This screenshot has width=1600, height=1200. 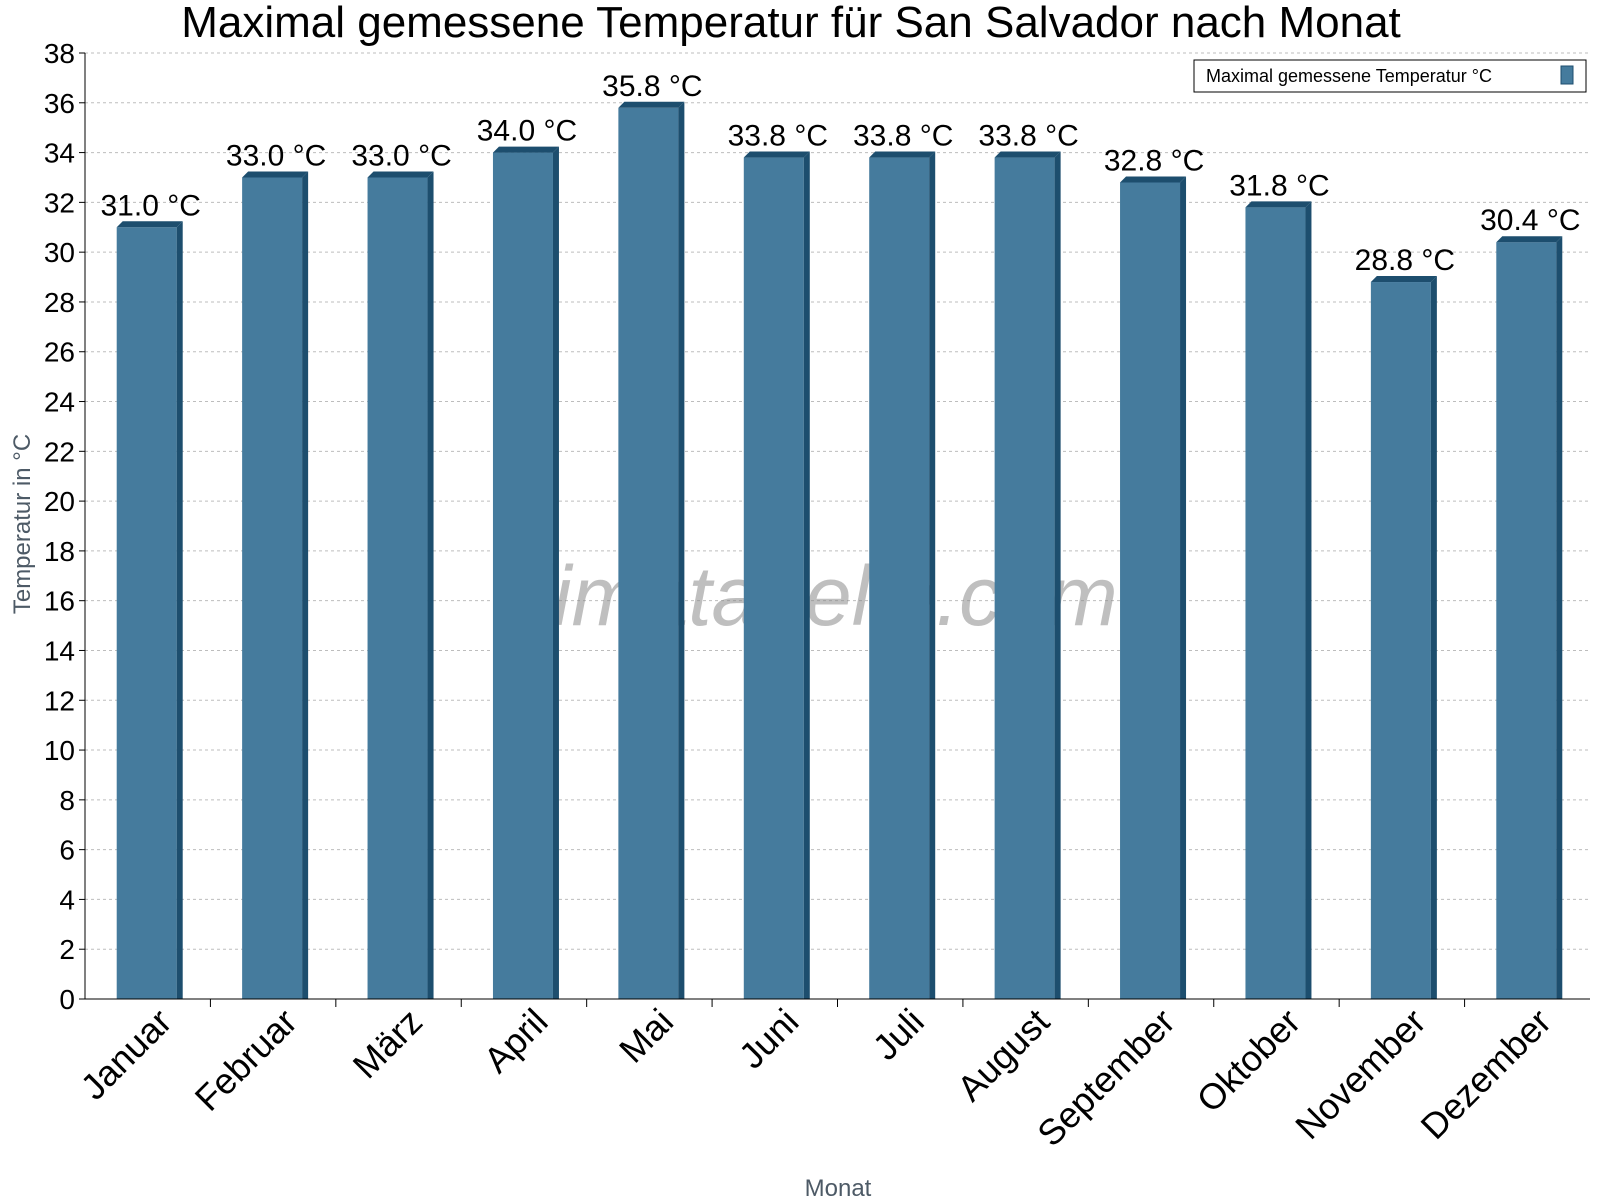 What do you see at coordinates (1249, 1061) in the screenshot?
I see `x-tick-label: Oktober` at bounding box center [1249, 1061].